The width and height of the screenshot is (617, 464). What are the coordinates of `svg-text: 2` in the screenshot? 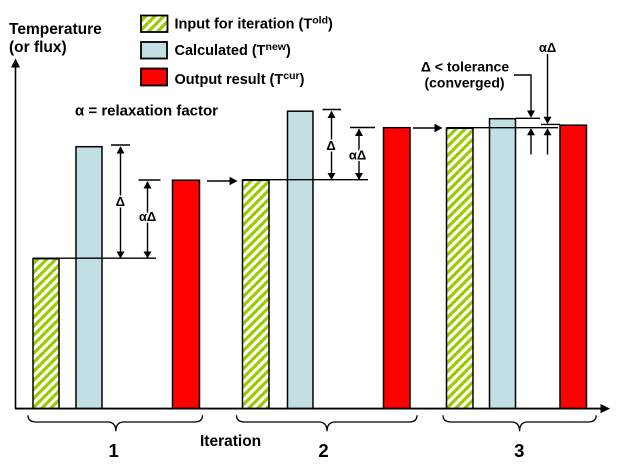 It's located at (323, 450).